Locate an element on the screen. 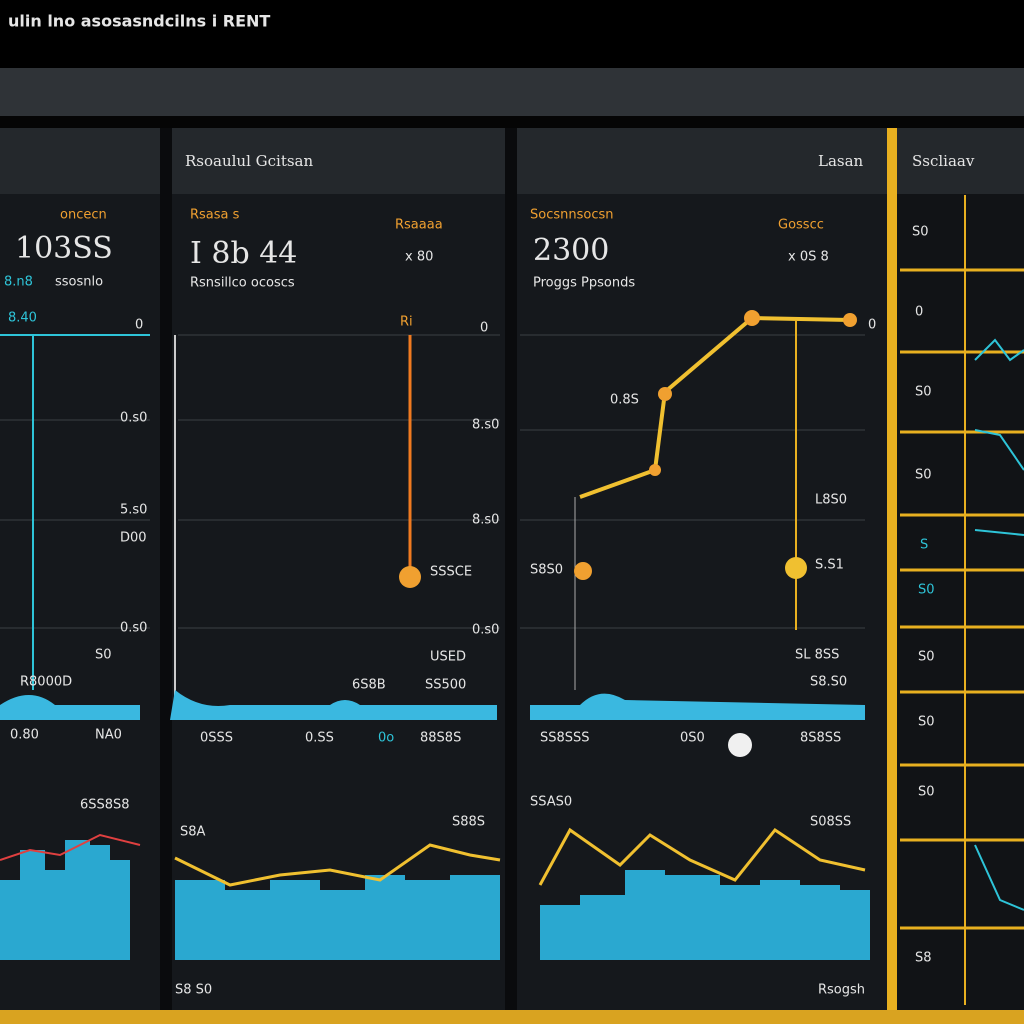 This screenshot has height=1024, width=1024. panel-title: Rsoaulul Gcitsan is located at coordinates (249, 161).